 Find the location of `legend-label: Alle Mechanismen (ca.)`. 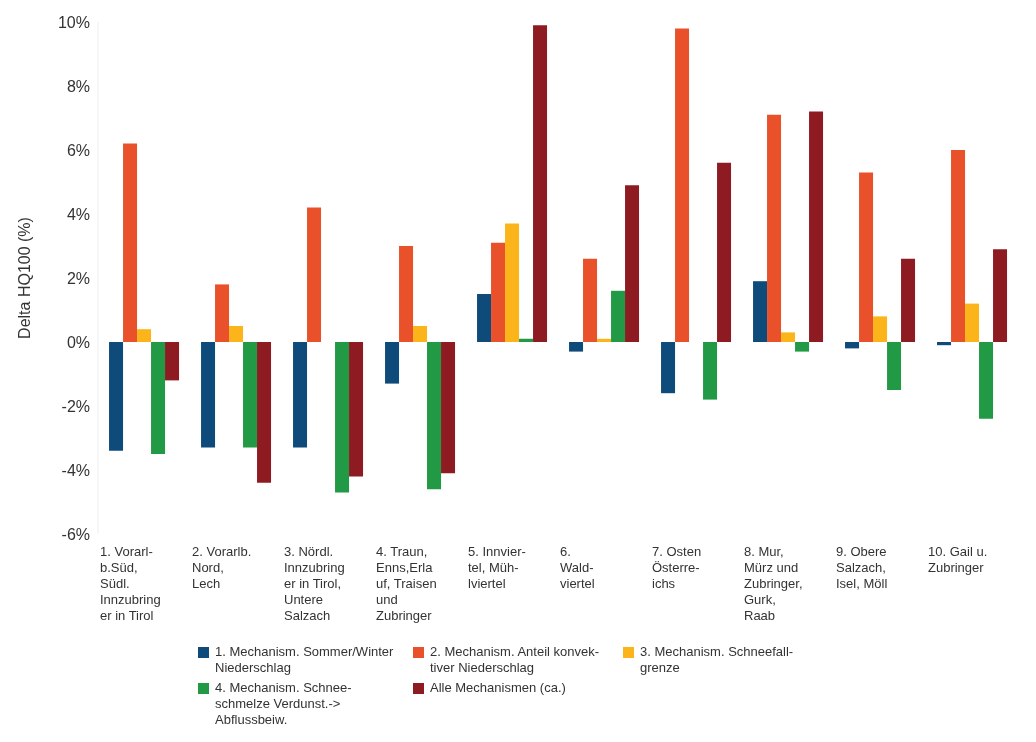

legend-label: Alle Mechanismen (ca.) is located at coordinates (498, 688).